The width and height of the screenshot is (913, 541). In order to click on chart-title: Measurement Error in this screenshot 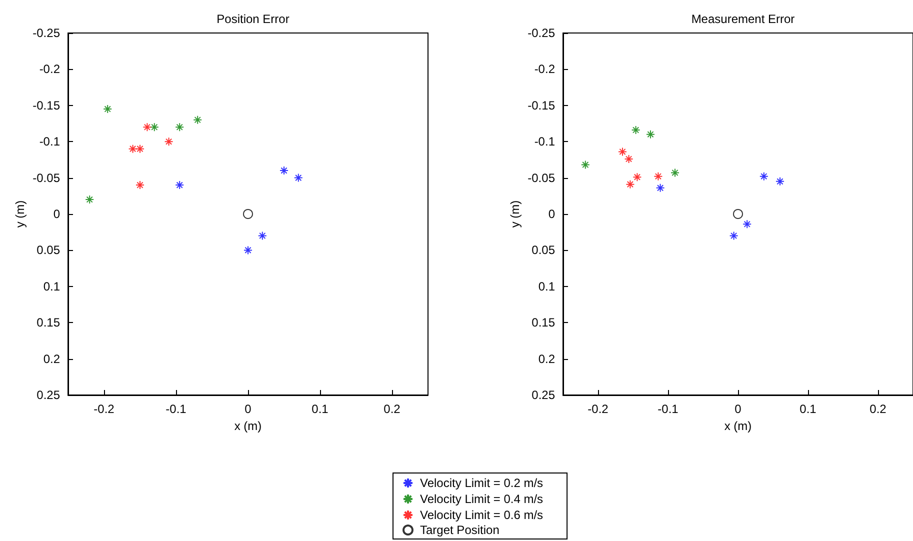, I will do `click(743, 19)`.